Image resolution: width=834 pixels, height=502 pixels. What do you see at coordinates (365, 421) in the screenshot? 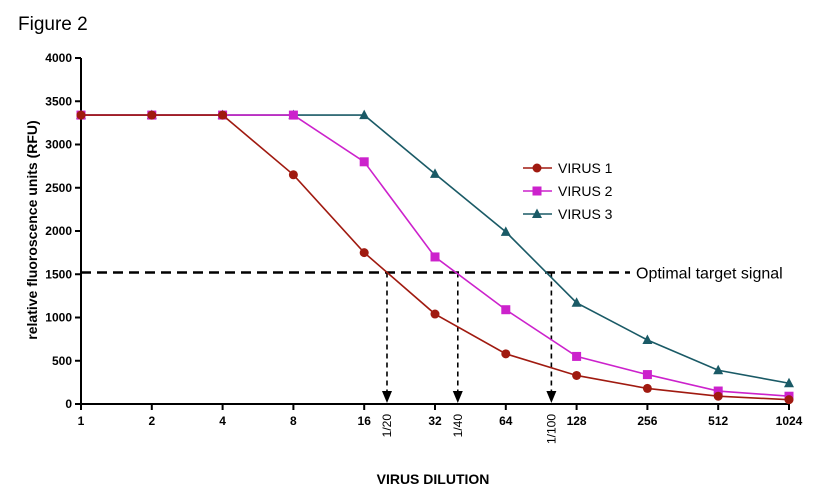
I see `x-tick-label: 16` at bounding box center [365, 421].